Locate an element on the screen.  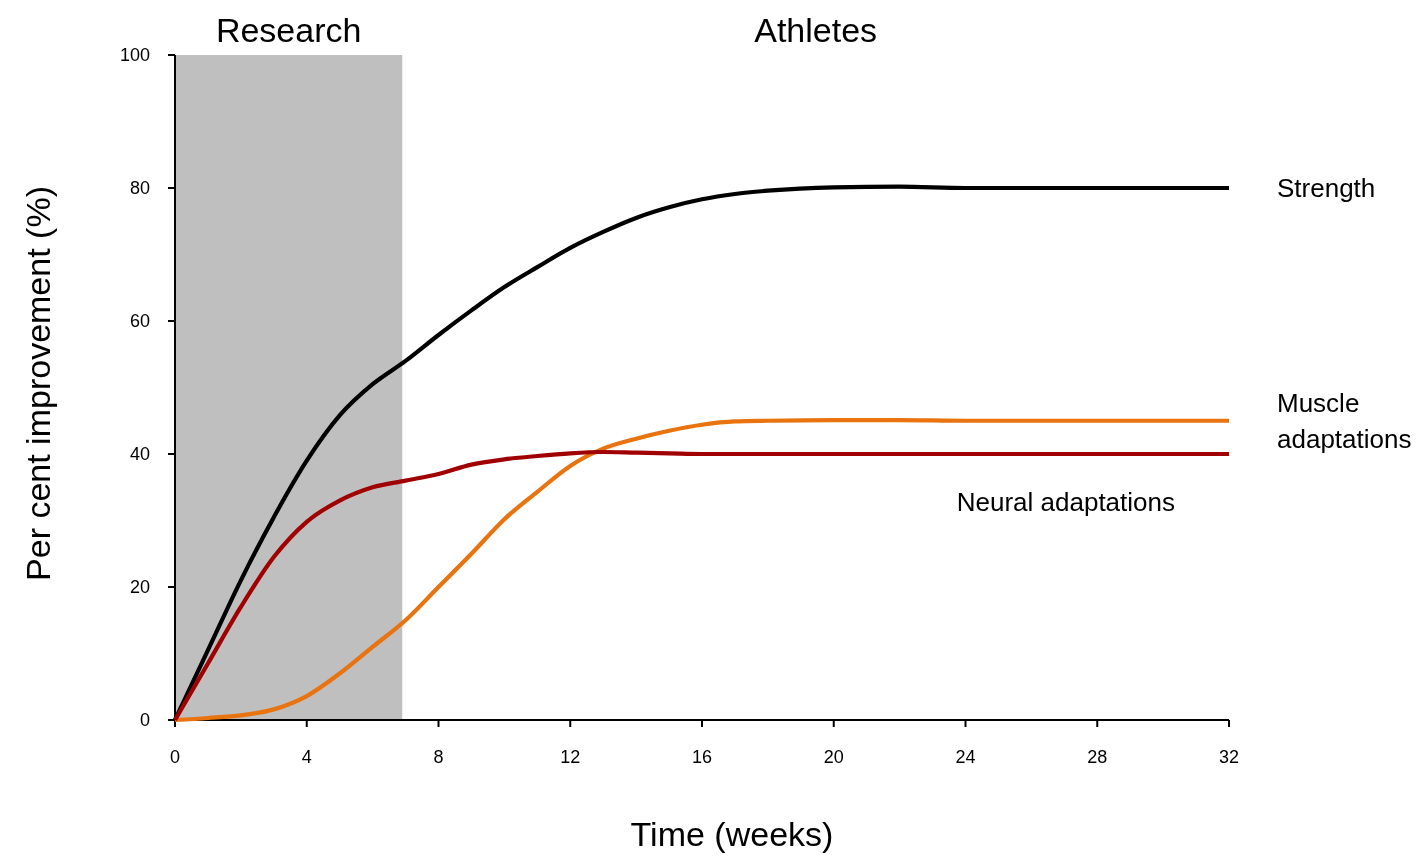
x-tick-label: 28 is located at coordinates (1097, 757).